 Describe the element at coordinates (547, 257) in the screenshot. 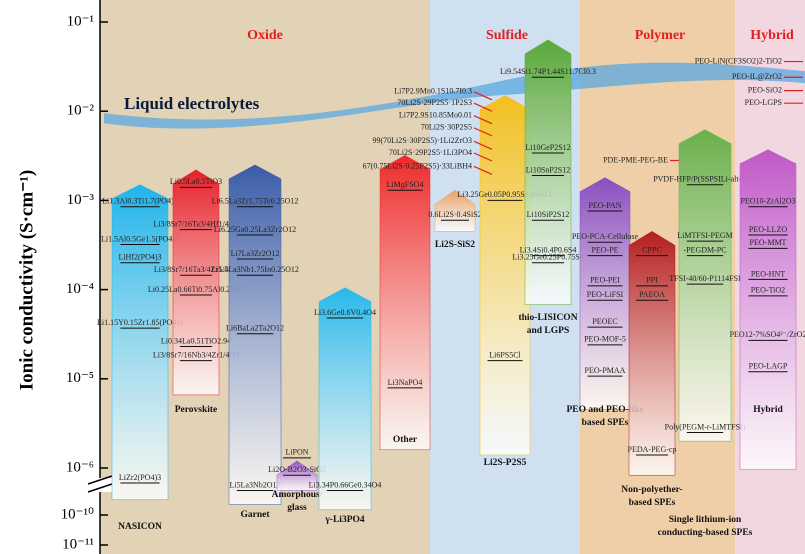

I see `material-label: Li3.25Ge0.25P0.75S4` at that location.